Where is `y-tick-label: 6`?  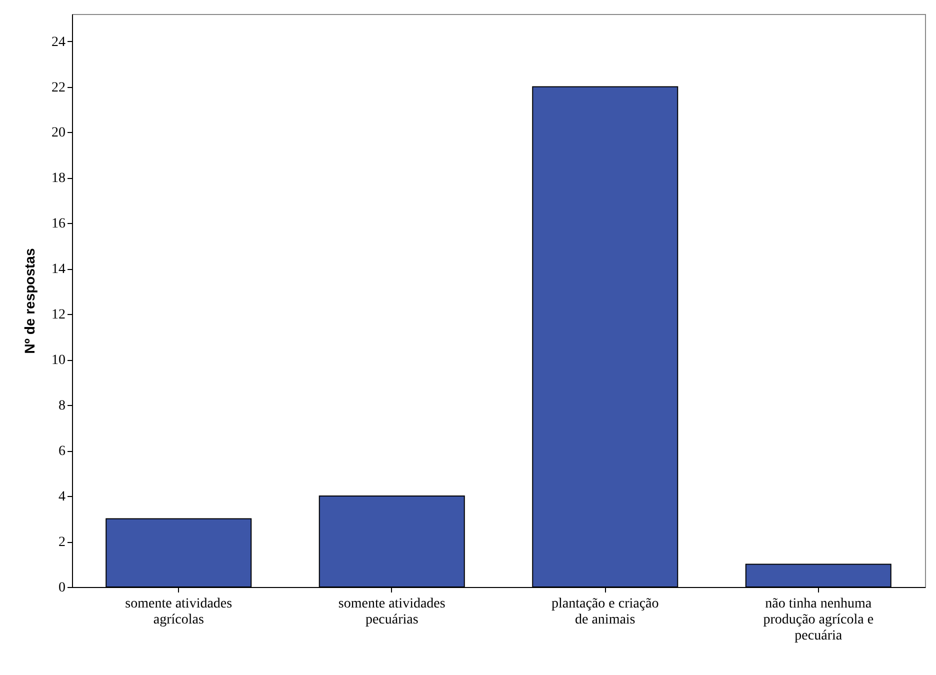 y-tick-label: 6 is located at coordinates (62, 452).